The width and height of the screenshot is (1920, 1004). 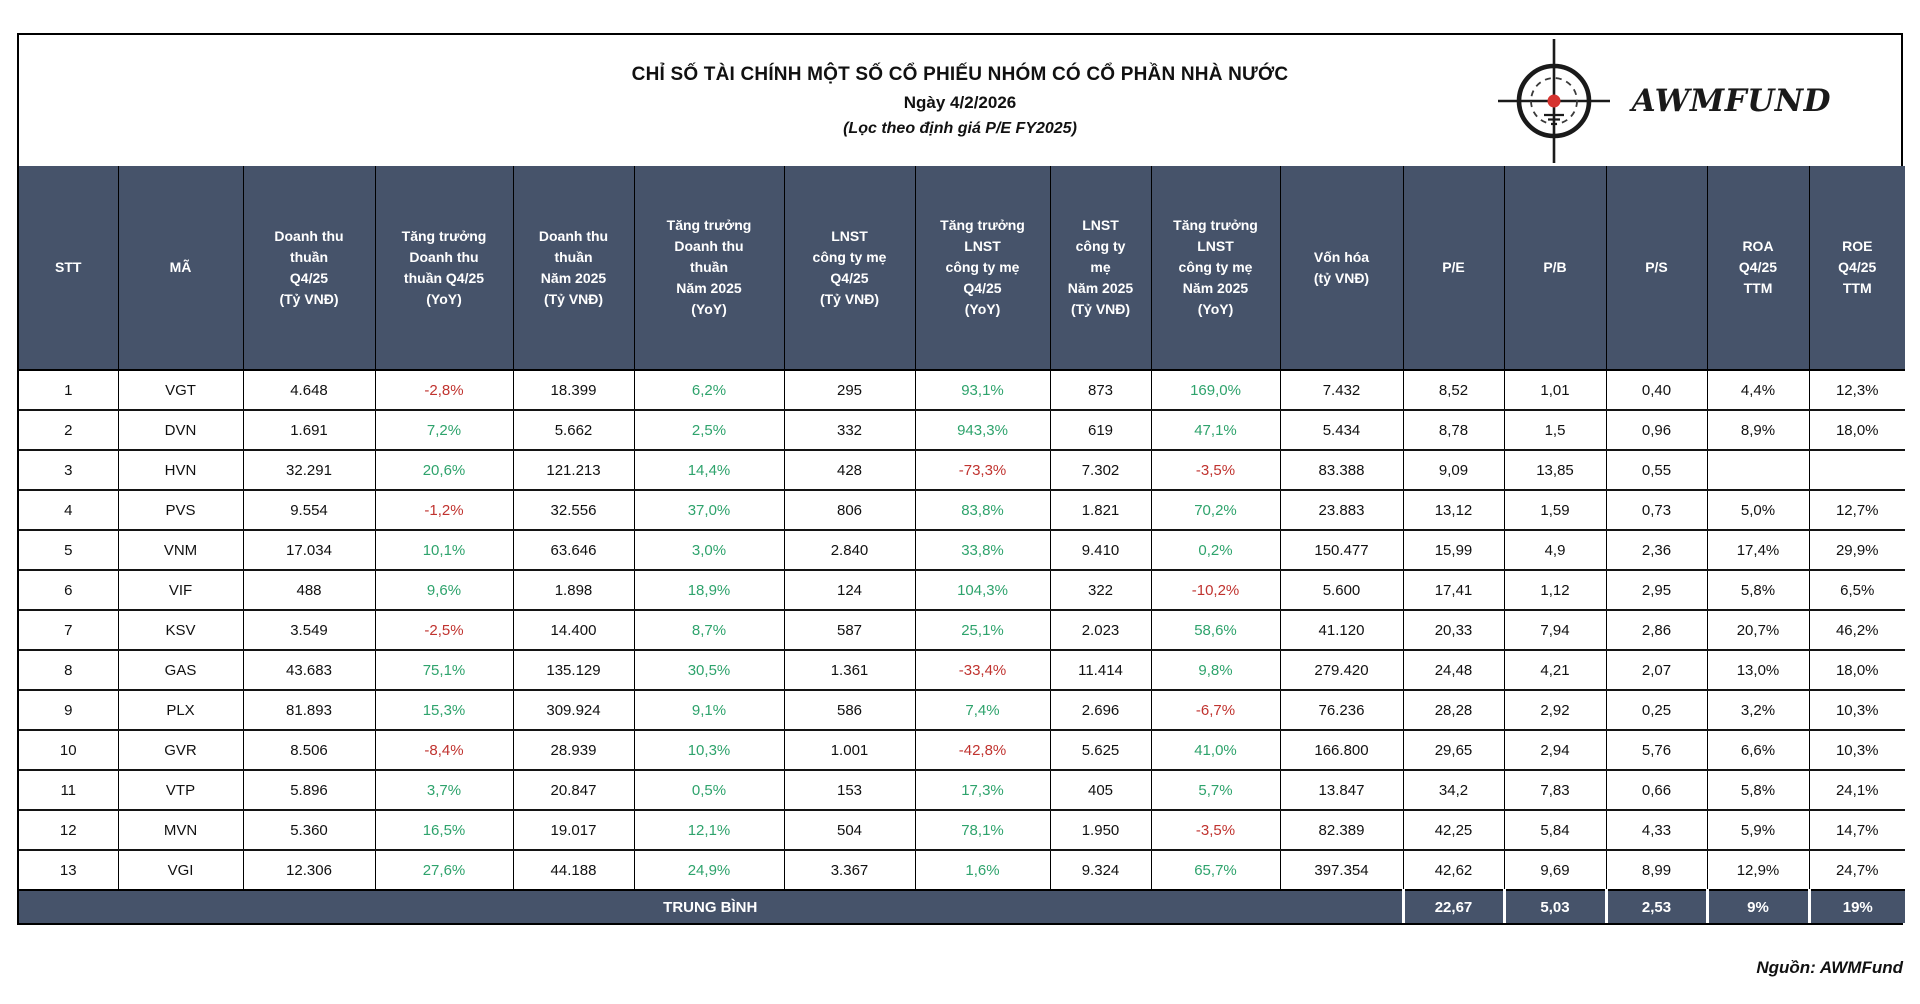 What do you see at coordinates (573, 629) in the screenshot?
I see `cell-revenue-2025: 14.400` at bounding box center [573, 629].